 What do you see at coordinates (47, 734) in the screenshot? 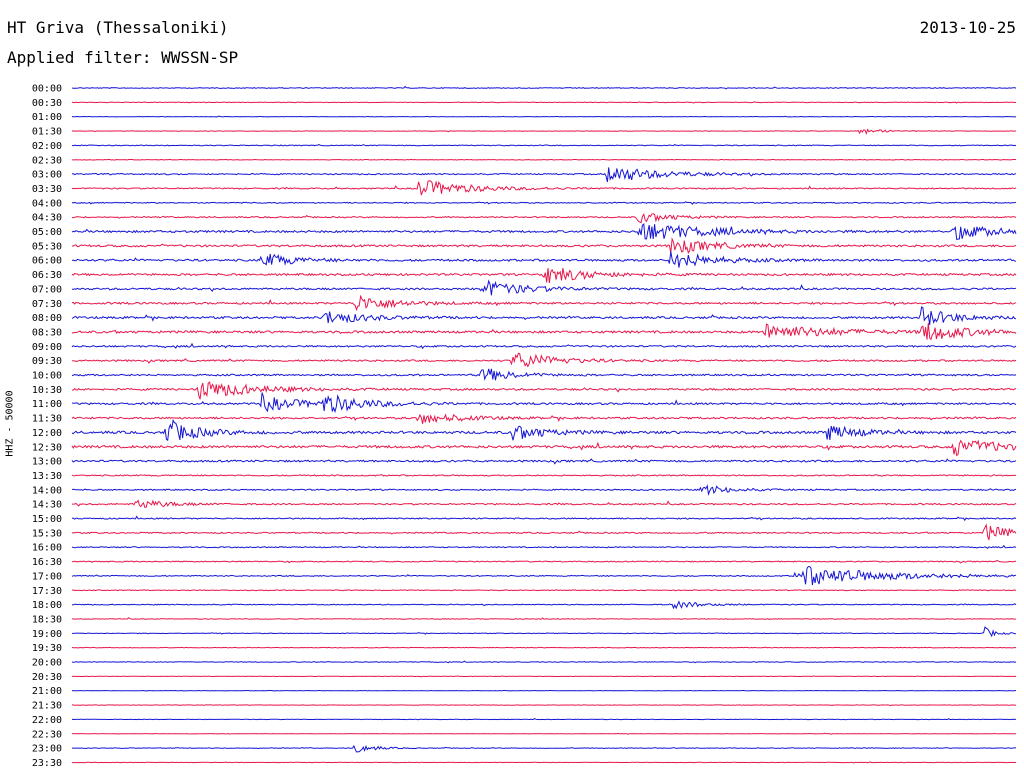
I see `time-label: 22:30` at bounding box center [47, 734].